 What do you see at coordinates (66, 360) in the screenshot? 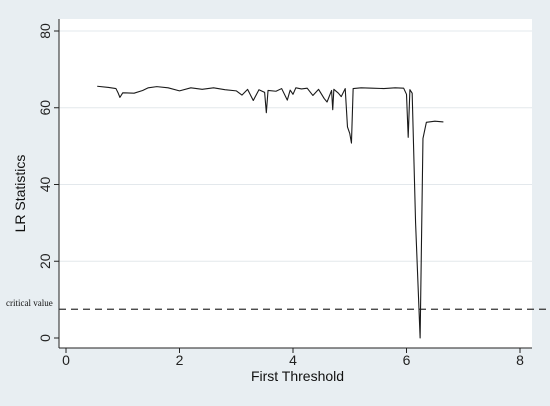
I see `x-tick-label-0: 0` at bounding box center [66, 360].